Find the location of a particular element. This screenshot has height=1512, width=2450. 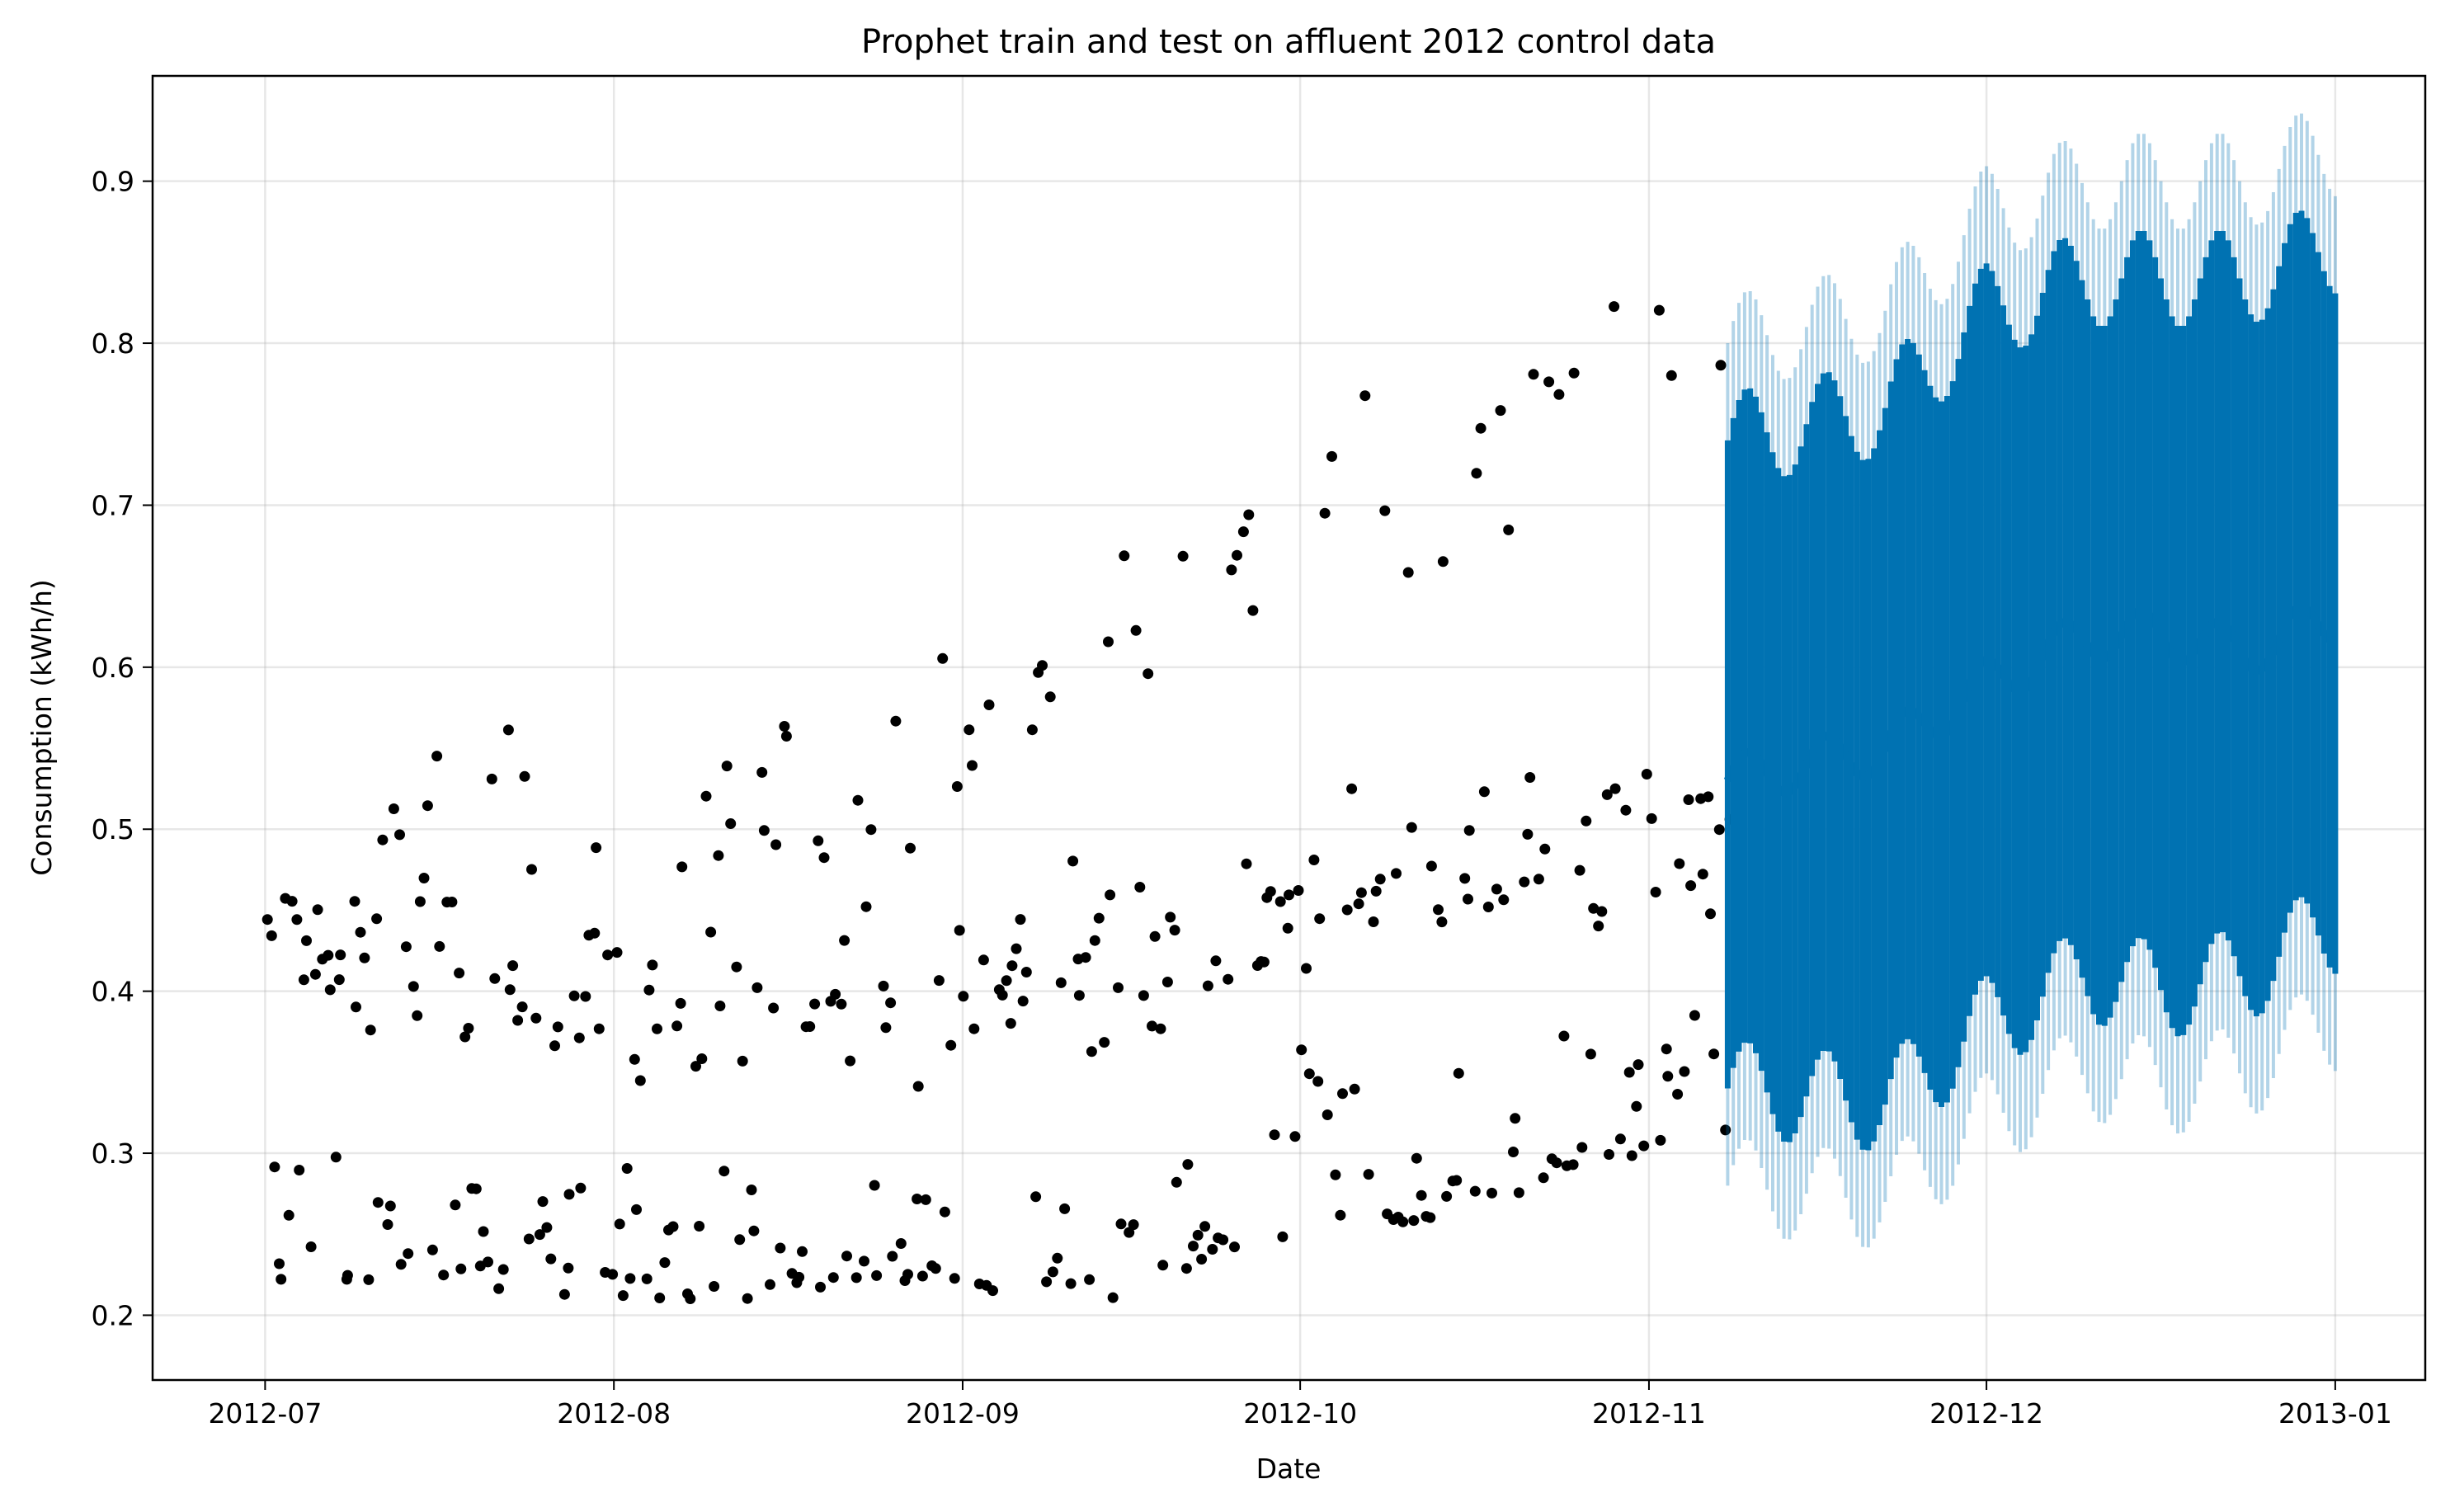

x-tick-label: 2012-09 is located at coordinates (963, 1413).